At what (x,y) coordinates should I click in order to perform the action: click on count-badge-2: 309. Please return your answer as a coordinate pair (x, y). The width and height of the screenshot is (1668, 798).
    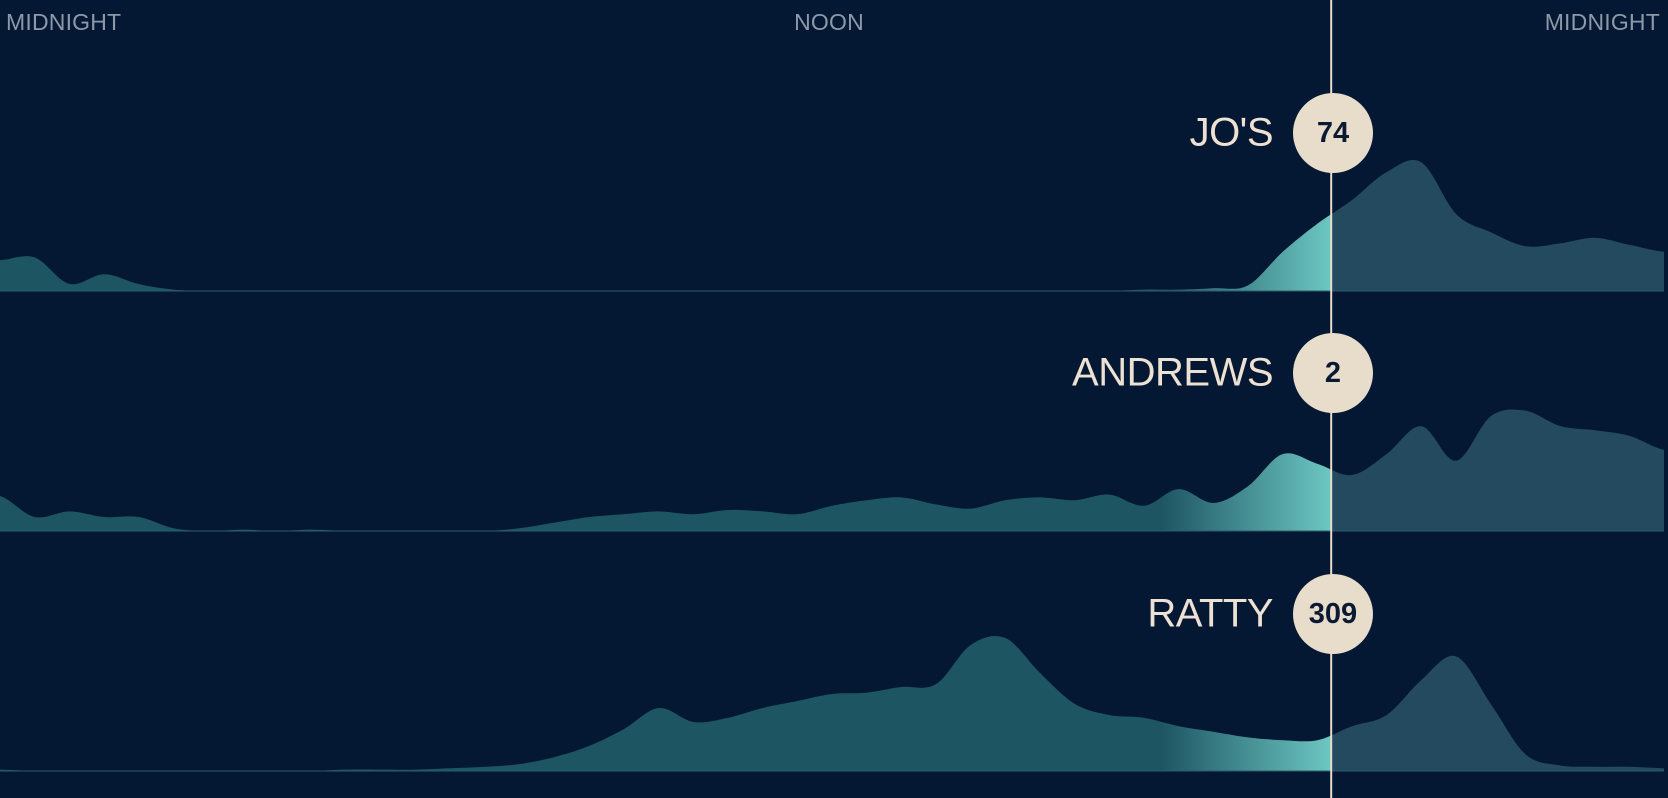
    Looking at the image, I should click on (1333, 614).